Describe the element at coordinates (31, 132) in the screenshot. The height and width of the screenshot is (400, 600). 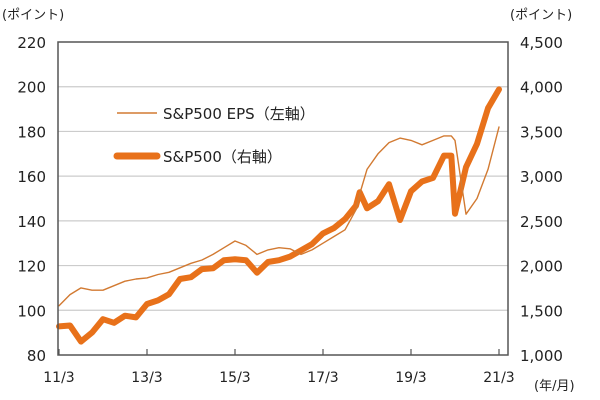
I see `left-tick-label: 180` at that location.